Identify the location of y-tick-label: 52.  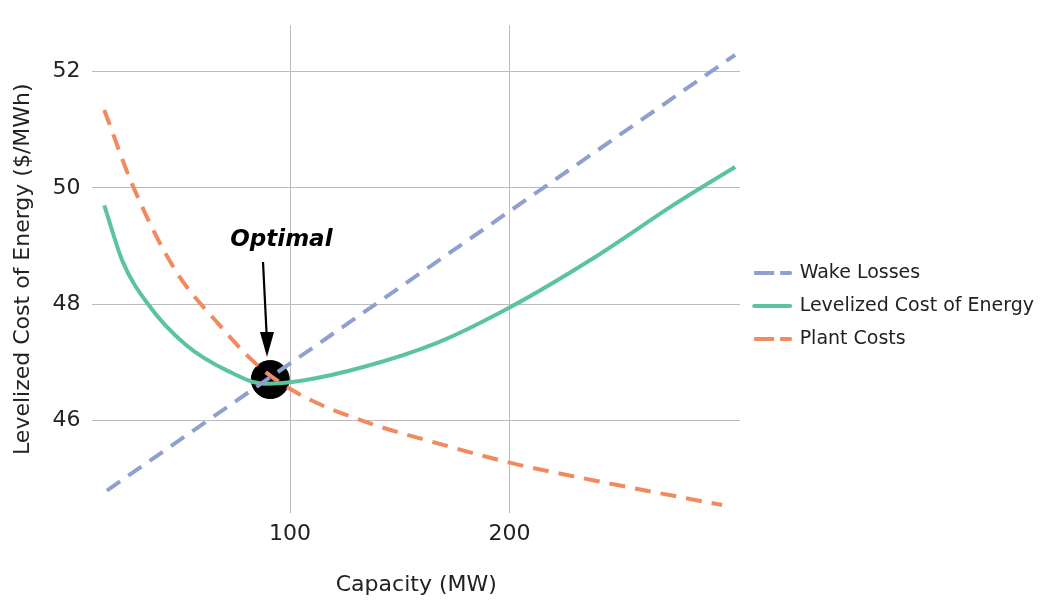
(66, 70).